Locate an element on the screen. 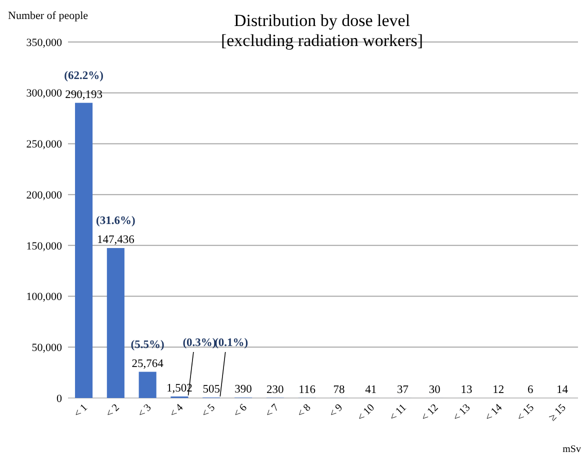 The height and width of the screenshot is (462, 585). y-tick-label: 150,000 is located at coordinates (44, 246).